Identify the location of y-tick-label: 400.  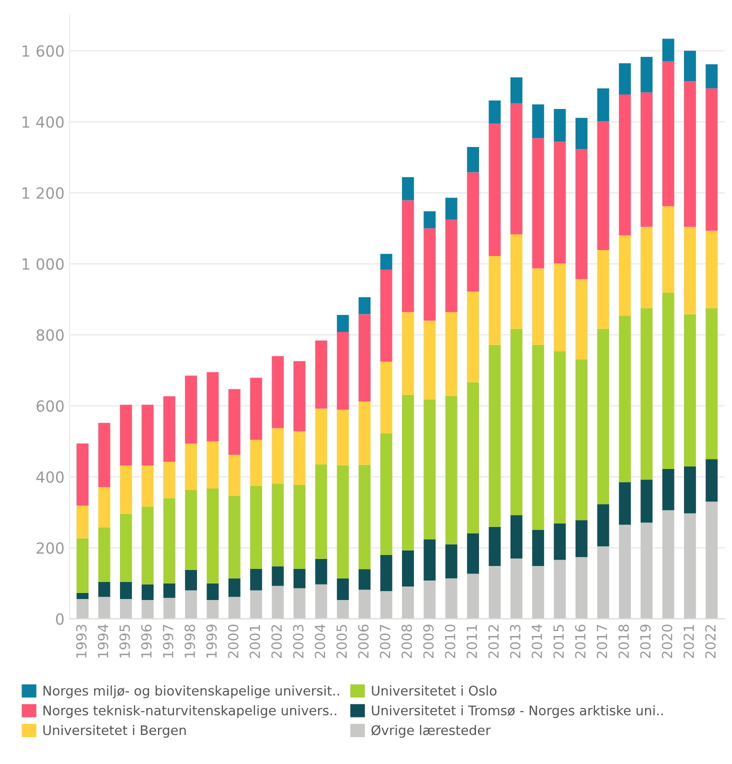
(50, 477).